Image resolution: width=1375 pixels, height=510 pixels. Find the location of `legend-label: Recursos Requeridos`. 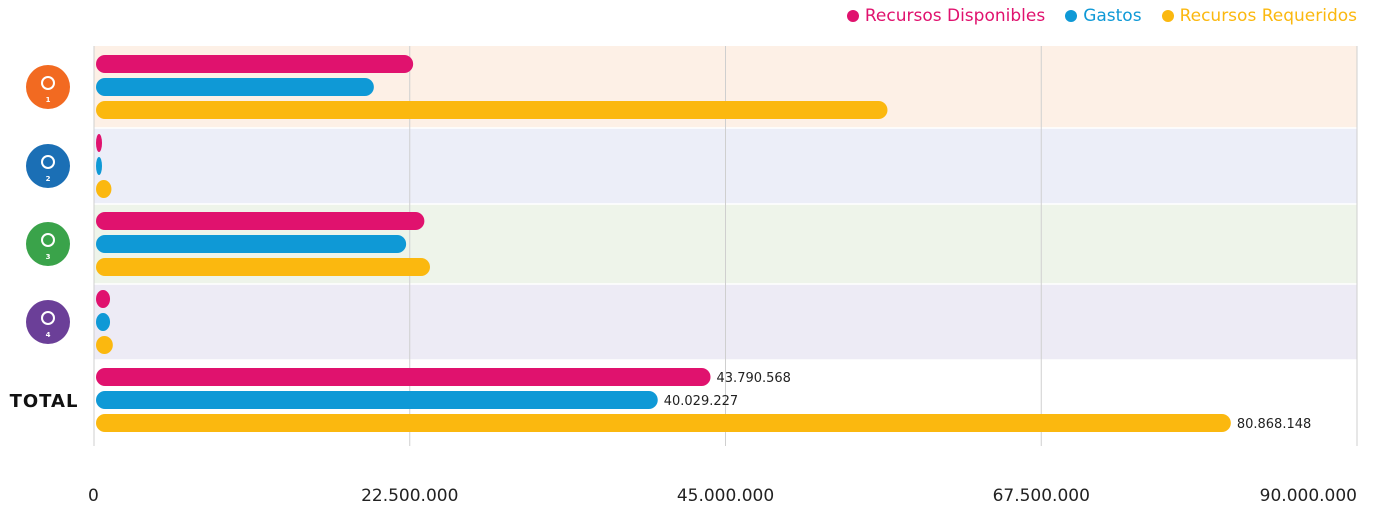

legend-label: Recursos Requeridos is located at coordinates (1268, 16).